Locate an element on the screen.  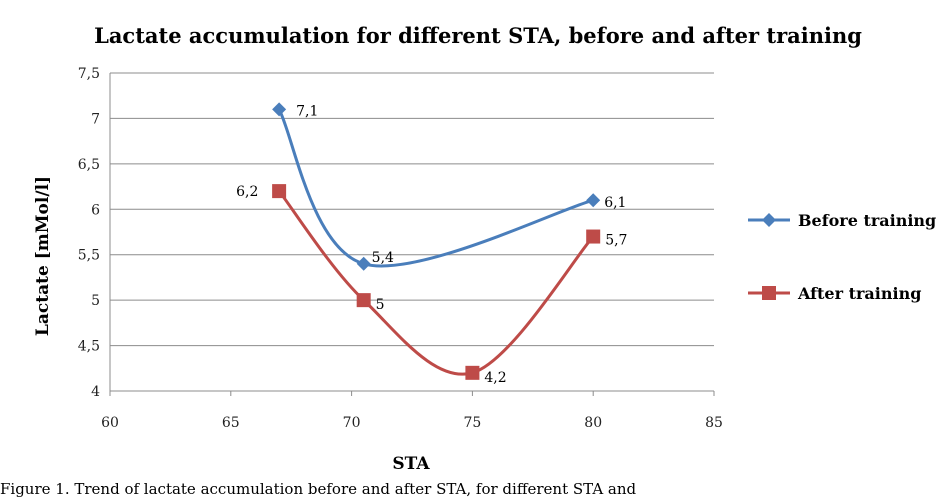
legend: Before training After training is located at coordinates (842, 257).